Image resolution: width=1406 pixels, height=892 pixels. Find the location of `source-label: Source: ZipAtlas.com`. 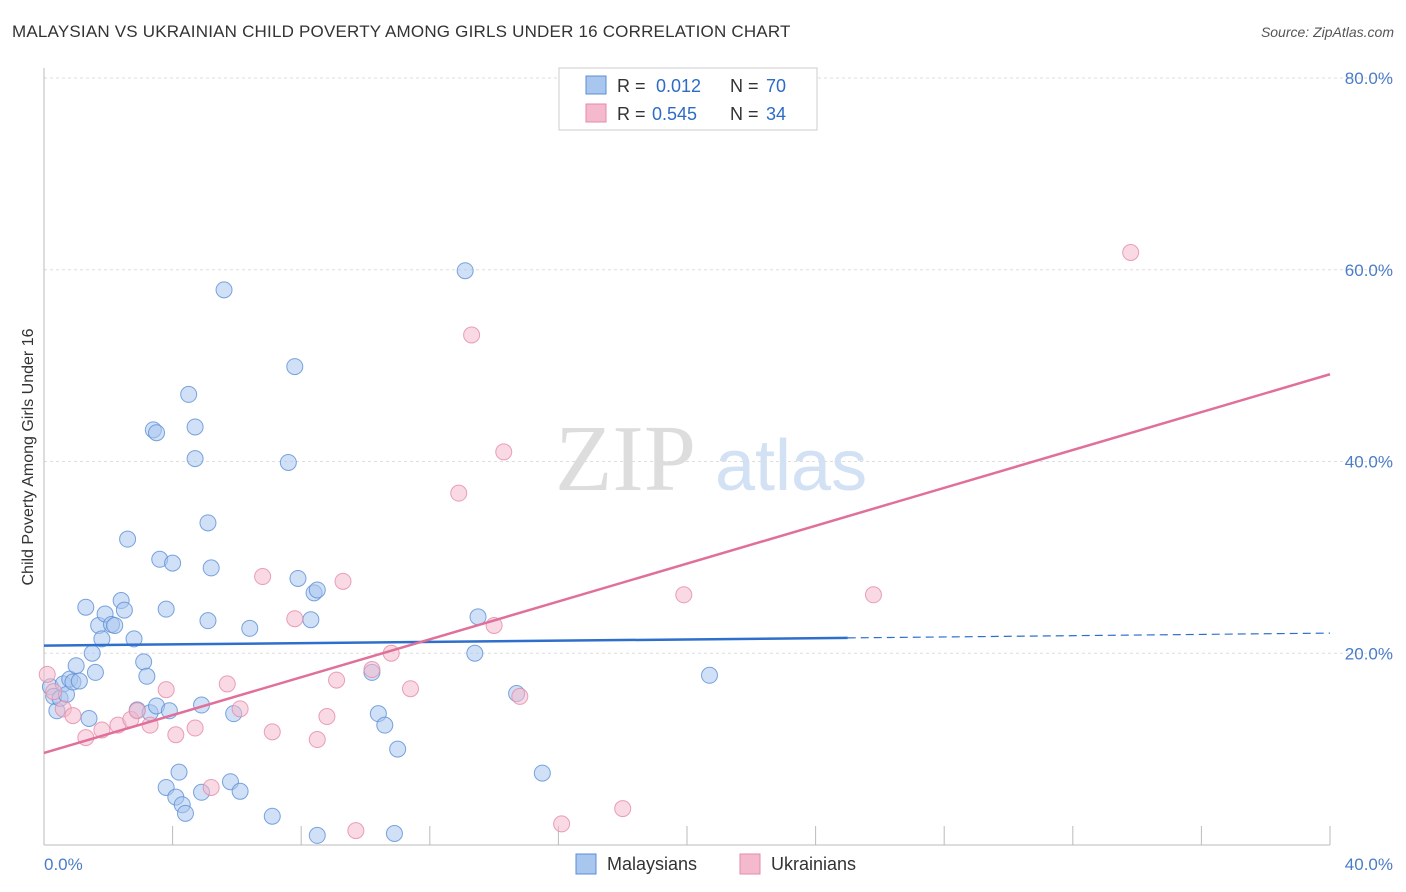

source-label: Source: ZipAtlas.com is located at coordinates (1327, 32).